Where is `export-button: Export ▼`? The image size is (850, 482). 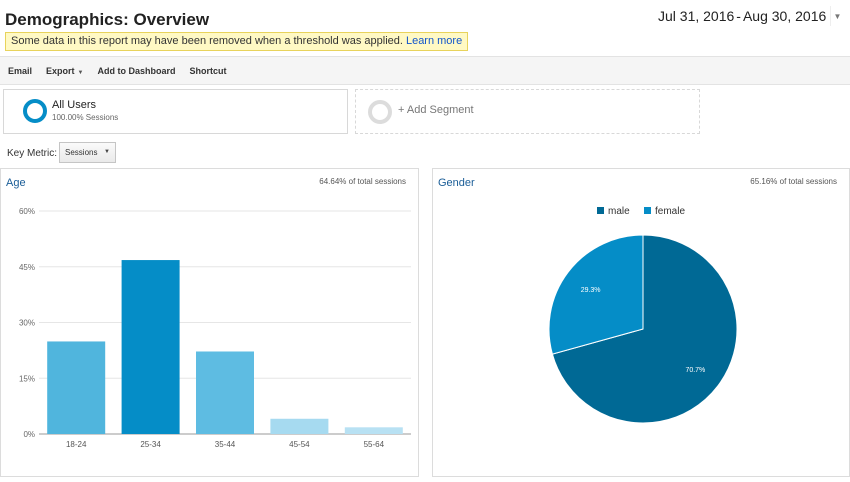
export-button: Export ▼ is located at coordinates (64, 71).